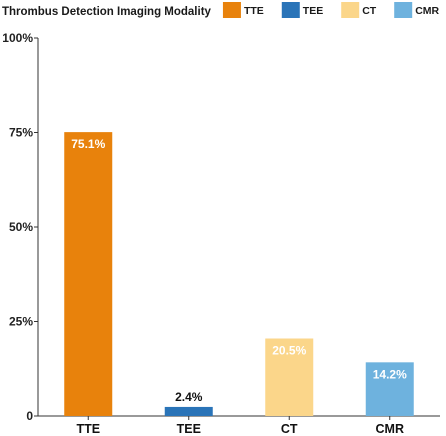 The height and width of the screenshot is (436, 446). Describe the element at coordinates (21, 322) in the screenshot. I see `y-tick-label: 25%` at that location.